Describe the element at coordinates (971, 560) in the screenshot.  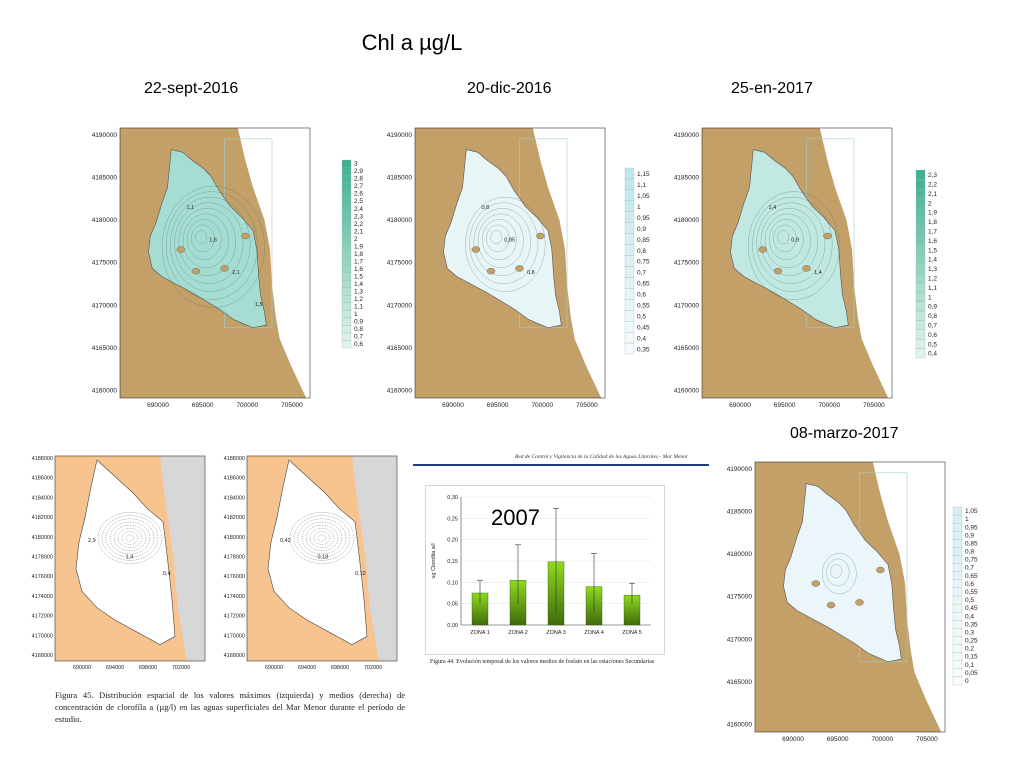
I see `legend-label: 0,75` at that location.